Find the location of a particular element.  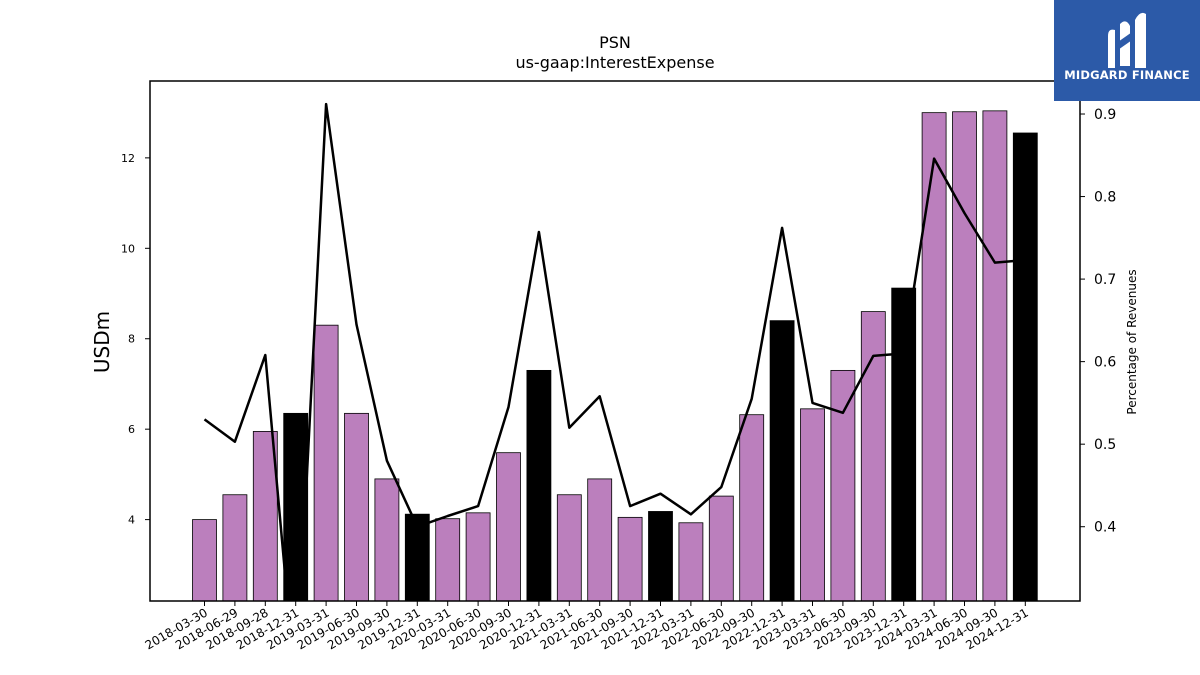

y2-tick-label: 0.4 is located at coordinates (1105, 528).